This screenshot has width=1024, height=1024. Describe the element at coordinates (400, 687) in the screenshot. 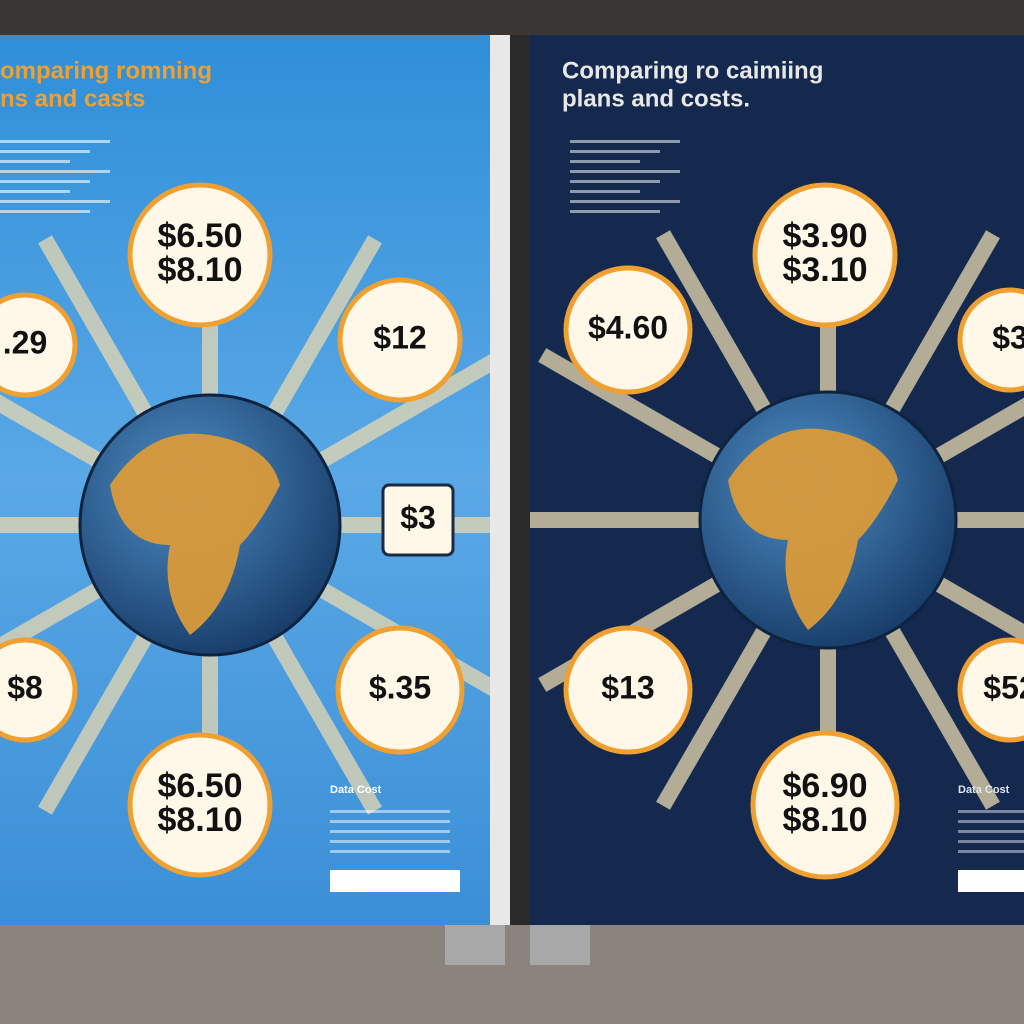

I see `price: $.35` at that location.